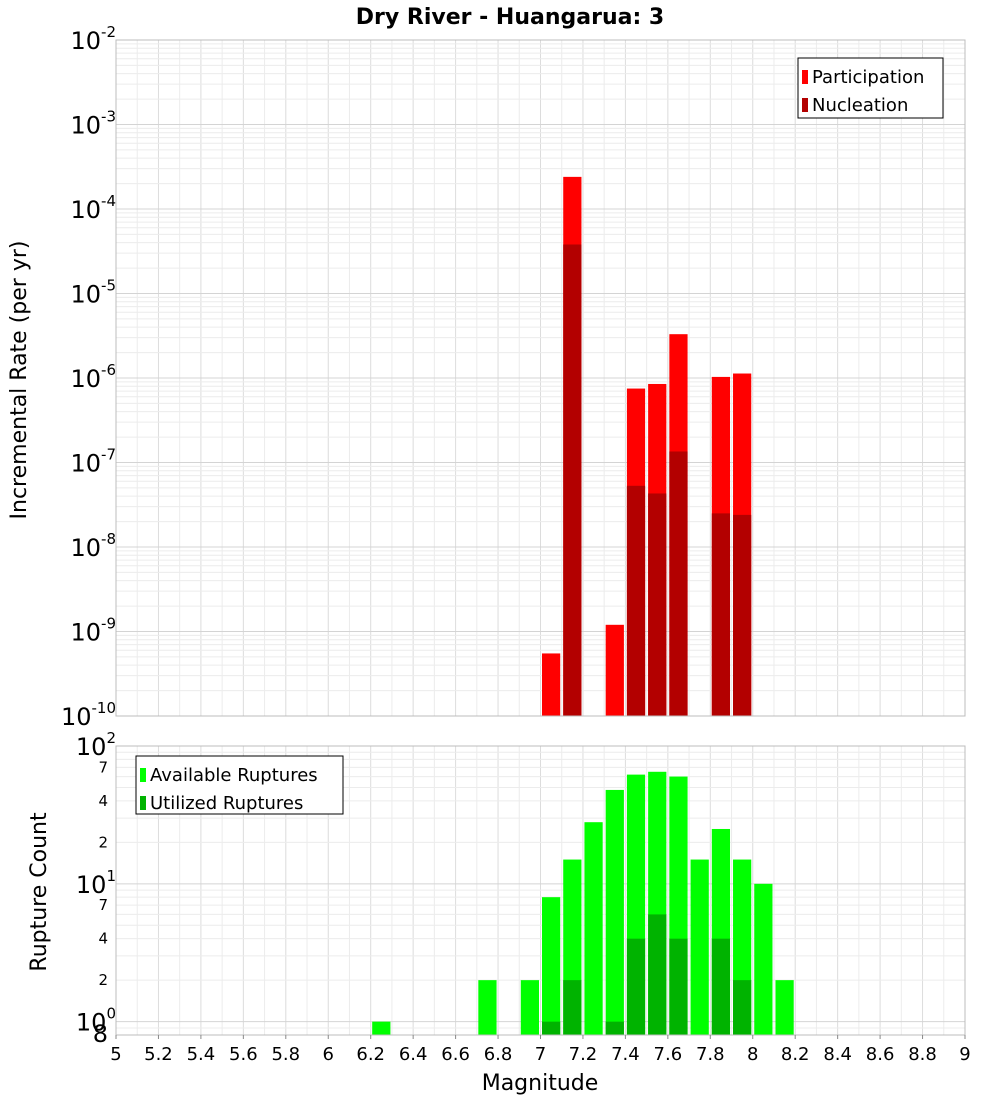  Describe the element at coordinates (868, 77) in the screenshot. I see `rate-legend-label: Participation` at that location.